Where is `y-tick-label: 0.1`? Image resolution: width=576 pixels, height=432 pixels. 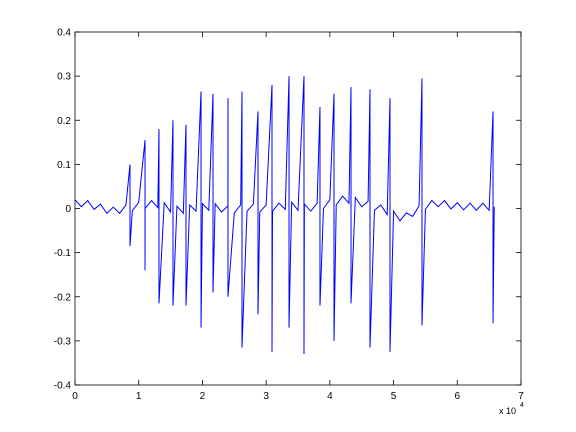
y-tick-label: 0.1 is located at coordinates (64, 165).